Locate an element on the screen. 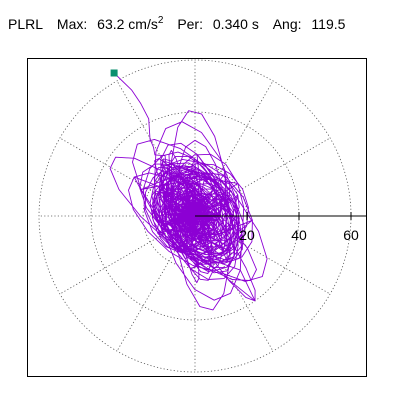  radial-tick-label: 60 is located at coordinates (351, 235).